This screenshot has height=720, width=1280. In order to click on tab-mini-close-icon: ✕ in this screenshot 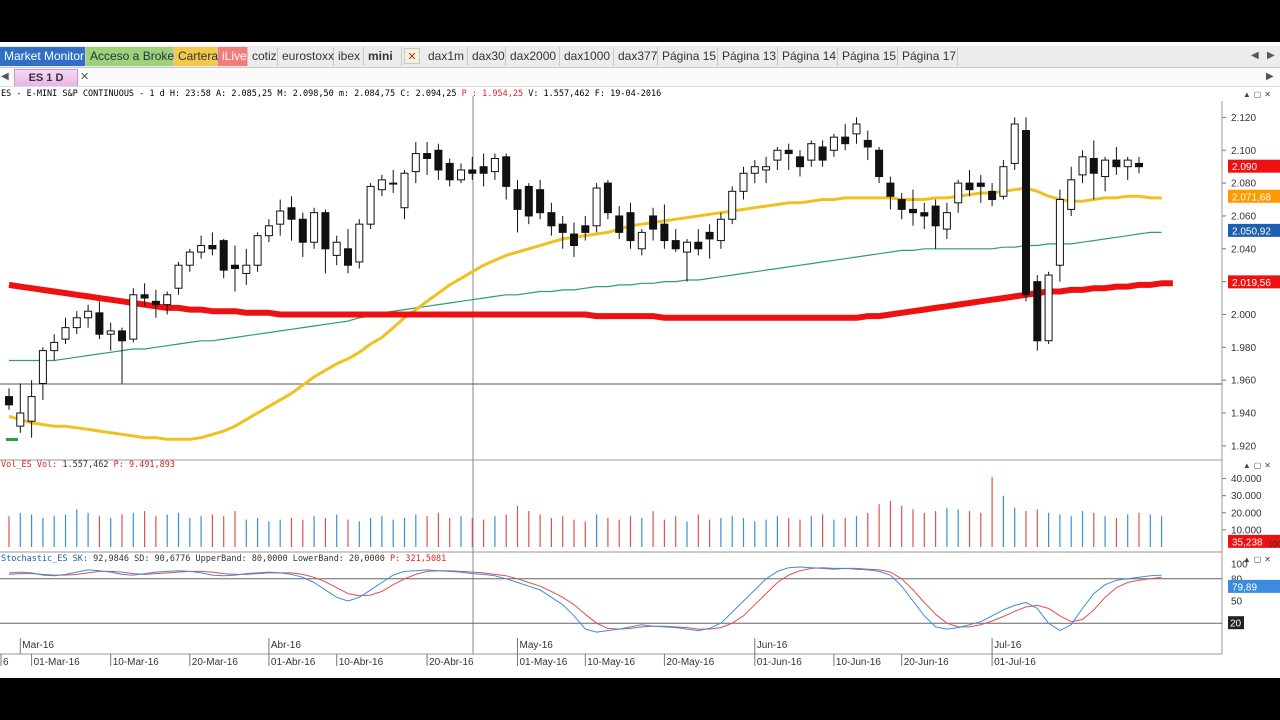, I will do `click(412, 56)`.